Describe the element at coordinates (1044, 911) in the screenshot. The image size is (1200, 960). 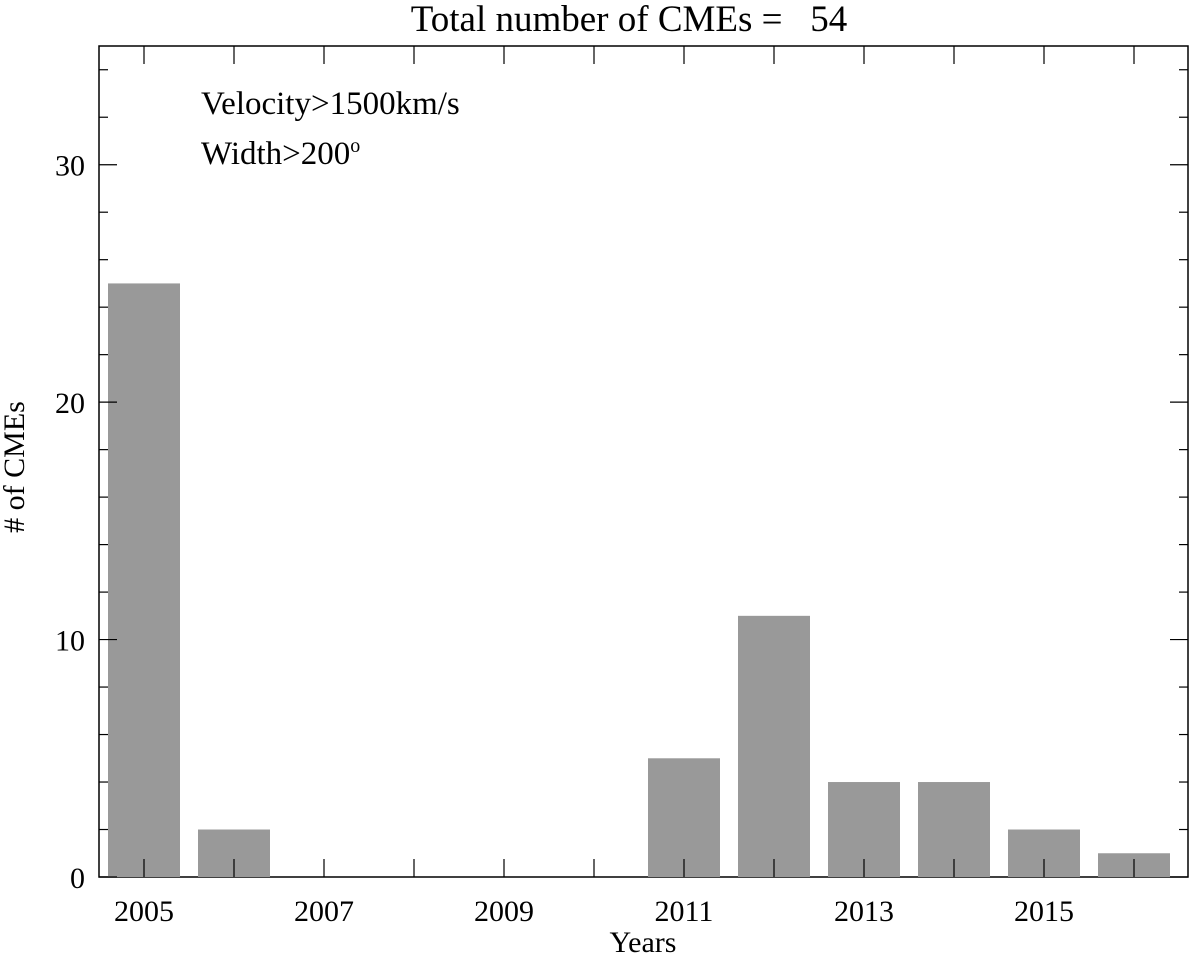
I see `x-tick-label-2015: 2015` at that location.